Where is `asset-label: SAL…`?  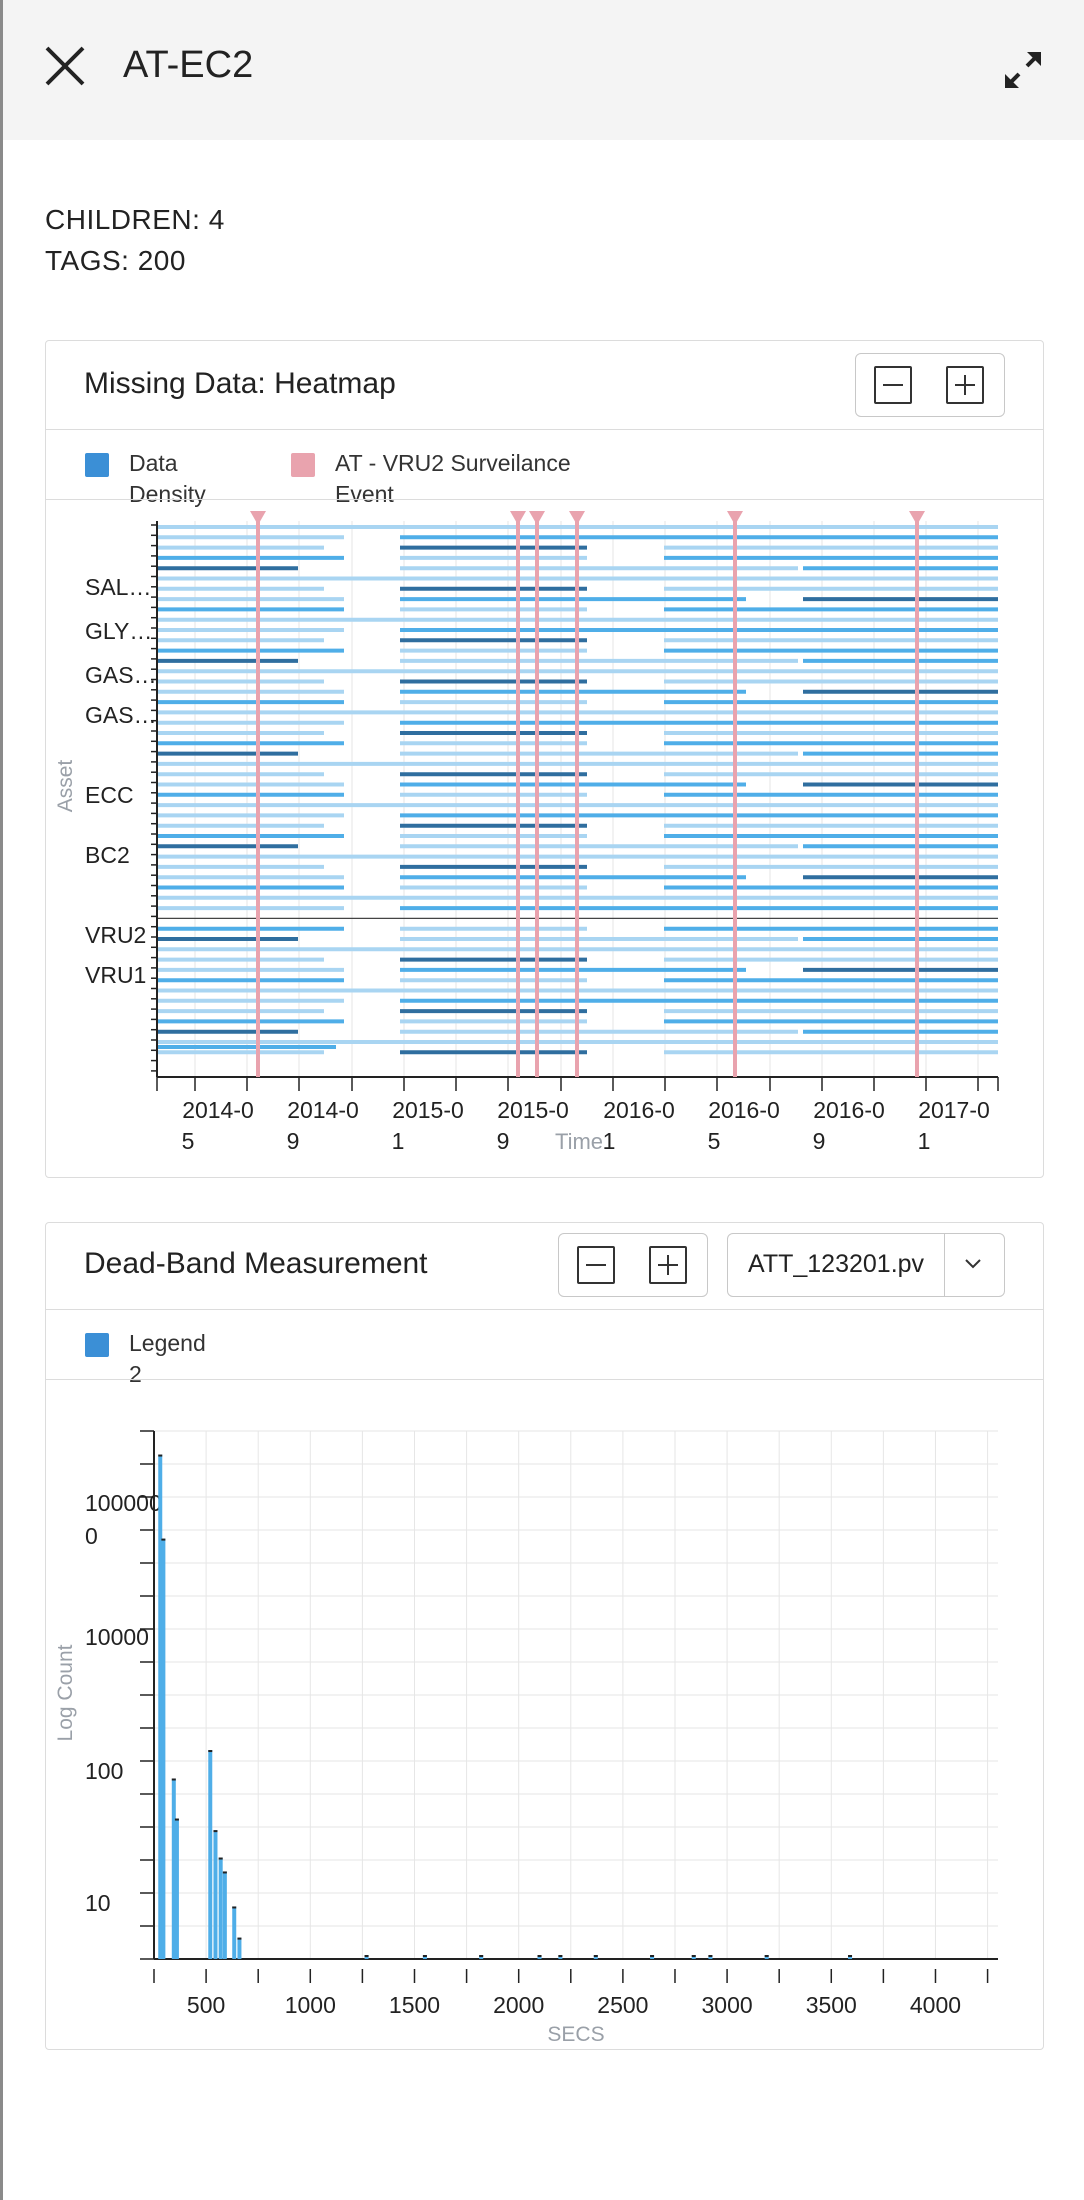
asset-label: SAL… is located at coordinates (118, 587).